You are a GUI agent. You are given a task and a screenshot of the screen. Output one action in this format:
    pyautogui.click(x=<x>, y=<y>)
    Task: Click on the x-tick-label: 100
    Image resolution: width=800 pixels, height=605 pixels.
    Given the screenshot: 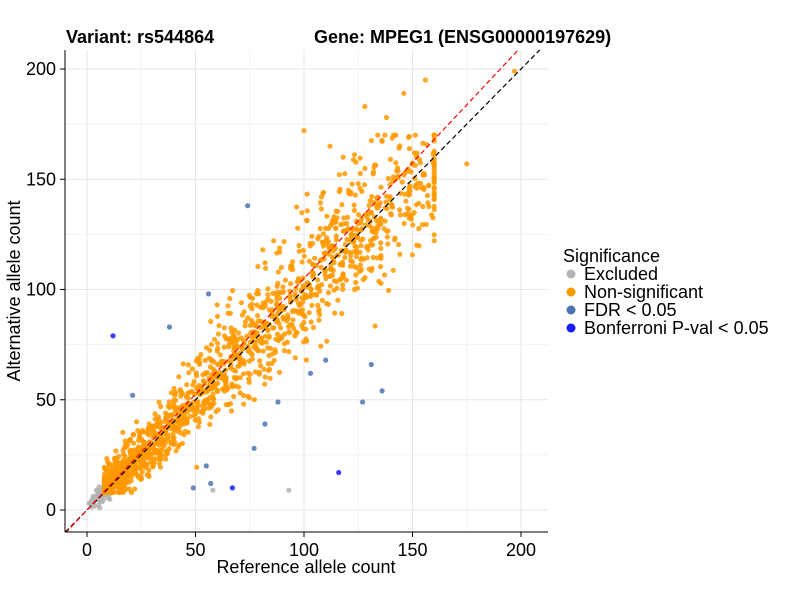 What is the action you would take?
    pyautogui.click(x=304, y=550)
    